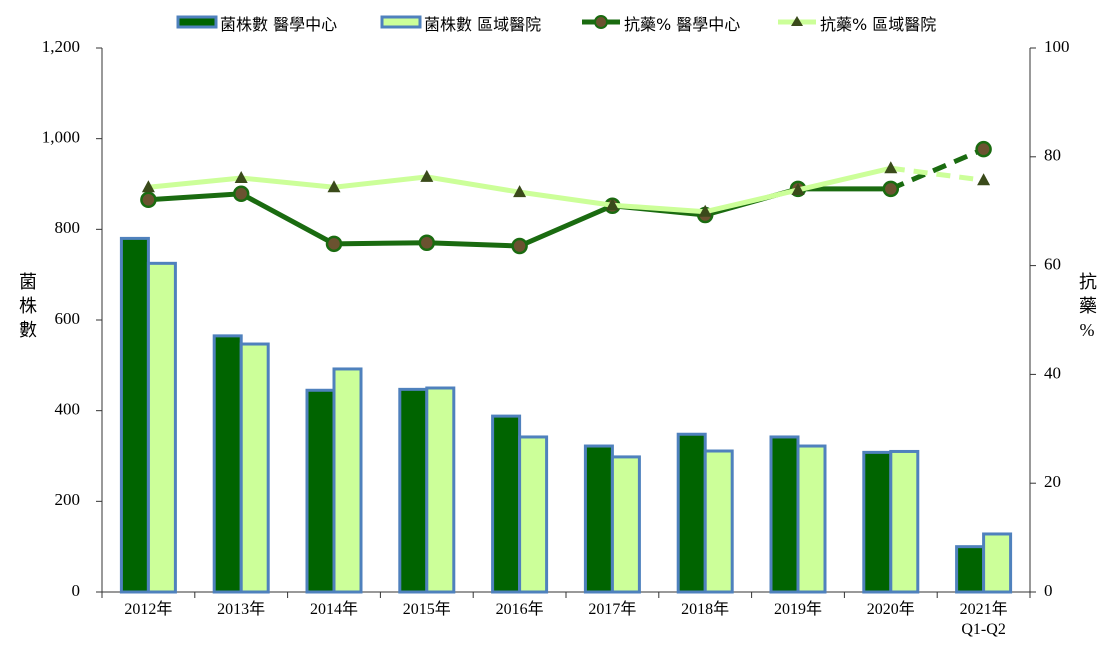 The height and width of the screenshot is (653, 1100). Describe the element at coordinates (1052, 481) in the screenshot. I see `y2-tick-label: 20` at that location.